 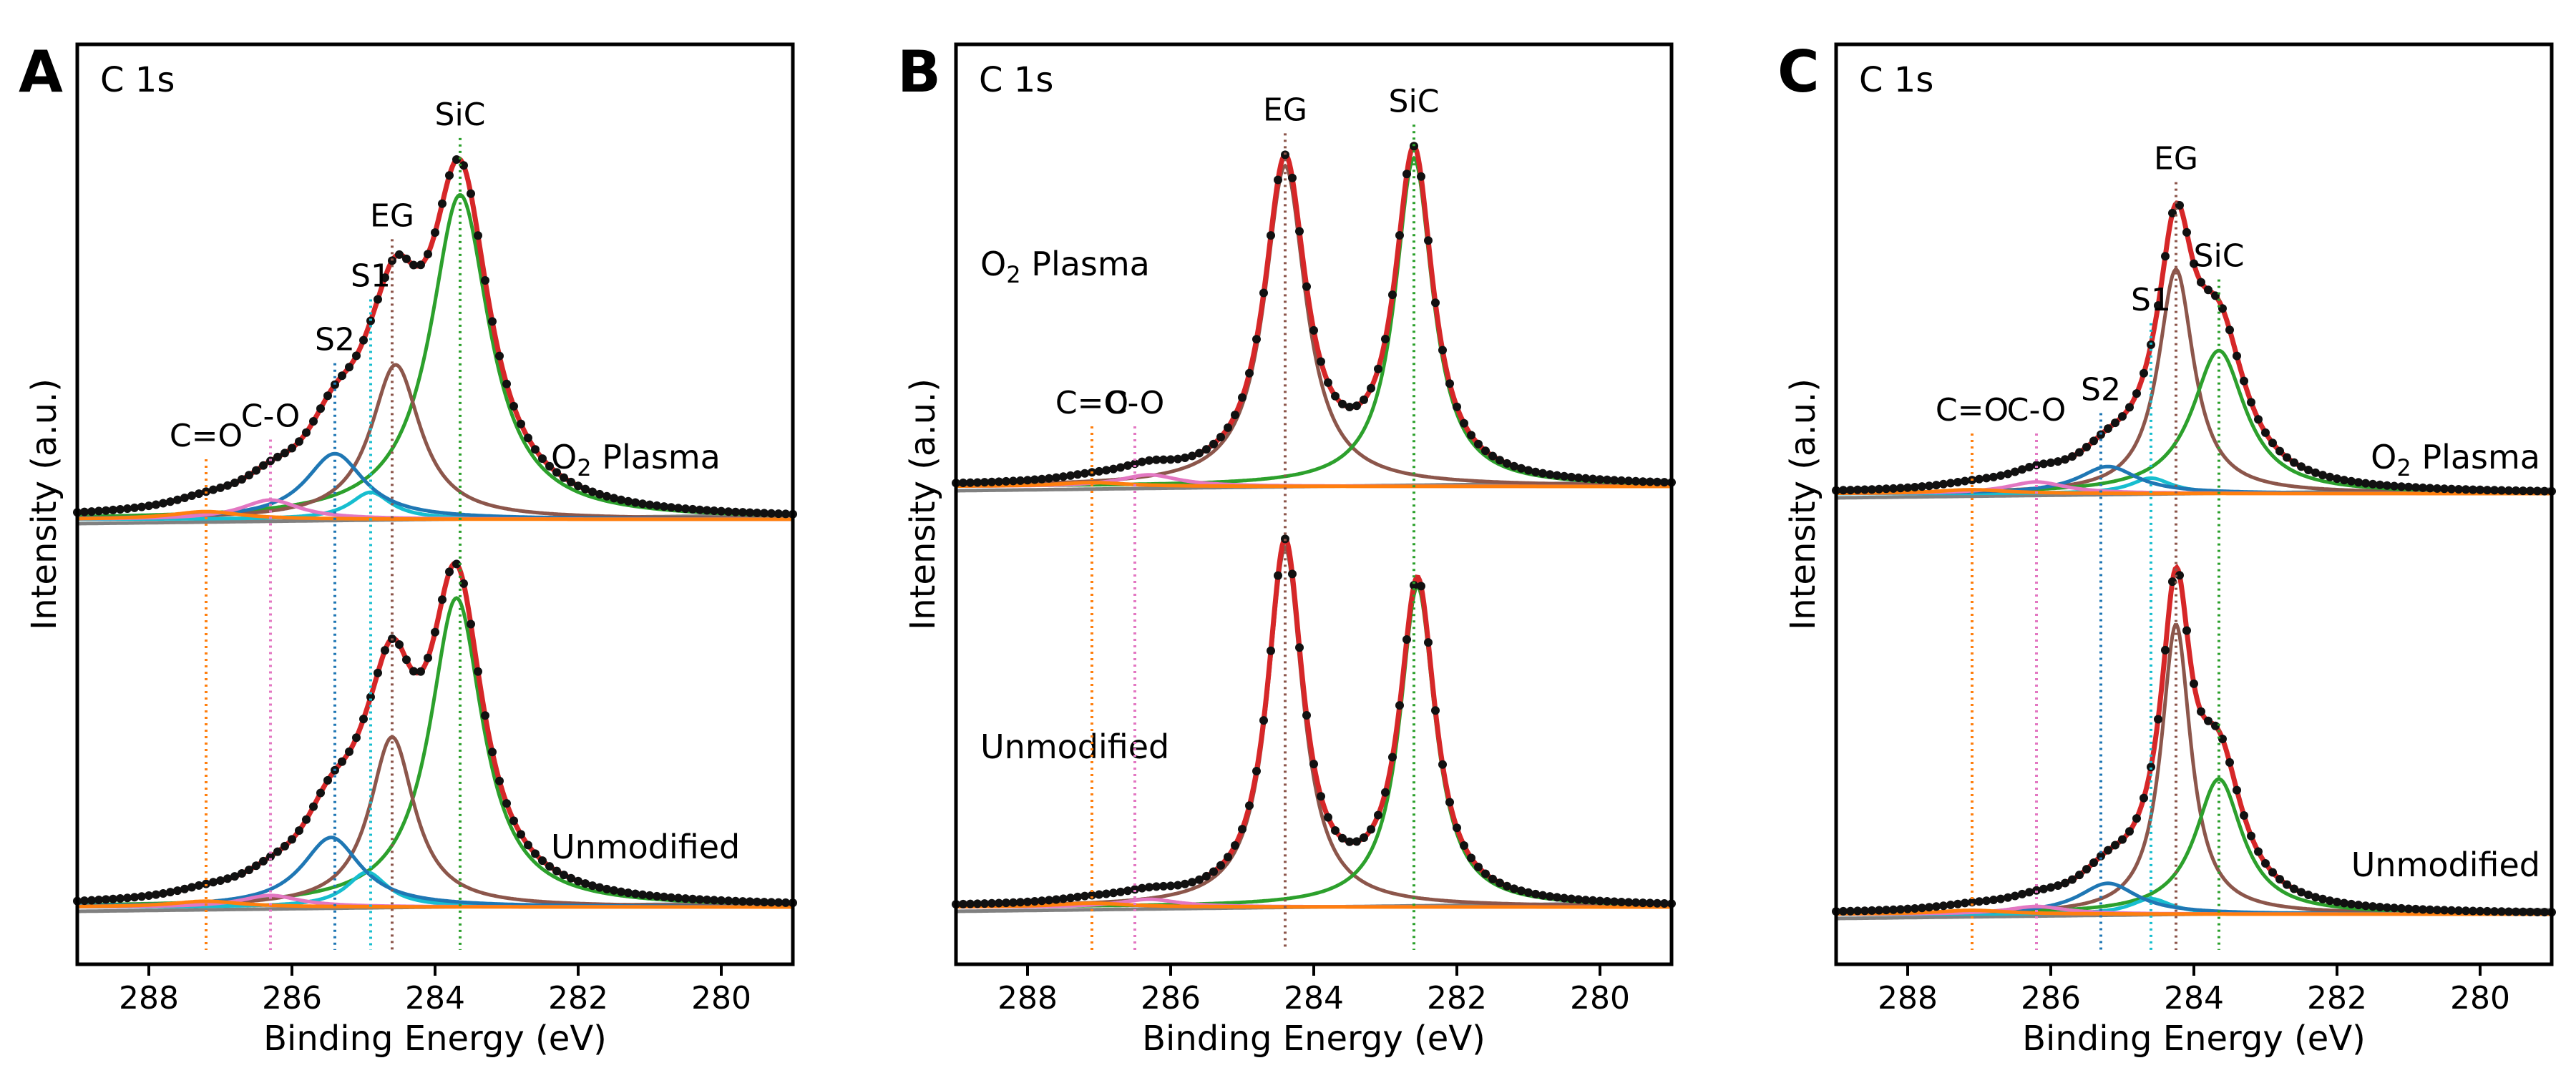 What do you see at coordinates (2445, 865) in the screenshot?
I see `spectrum-label-main: Unmodified` at bounding box center [2445, 865].